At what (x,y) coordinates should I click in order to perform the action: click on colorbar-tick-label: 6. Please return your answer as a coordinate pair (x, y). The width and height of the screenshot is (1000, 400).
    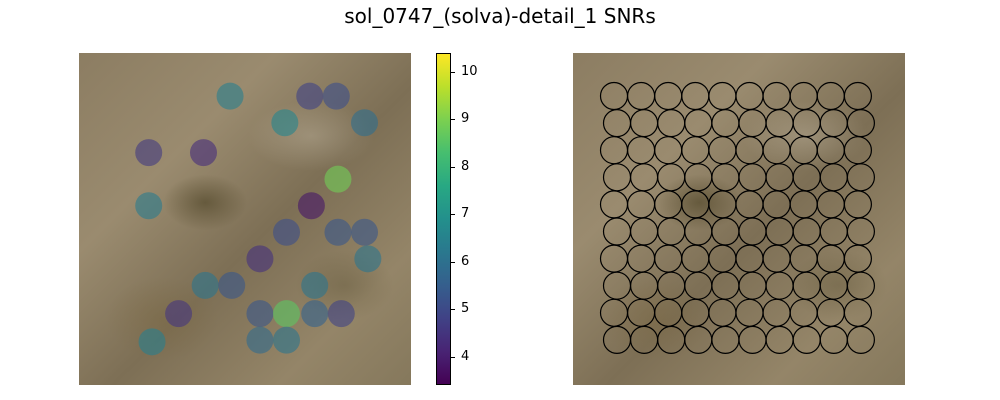
    Looking at the image, I should click on (465, 261).